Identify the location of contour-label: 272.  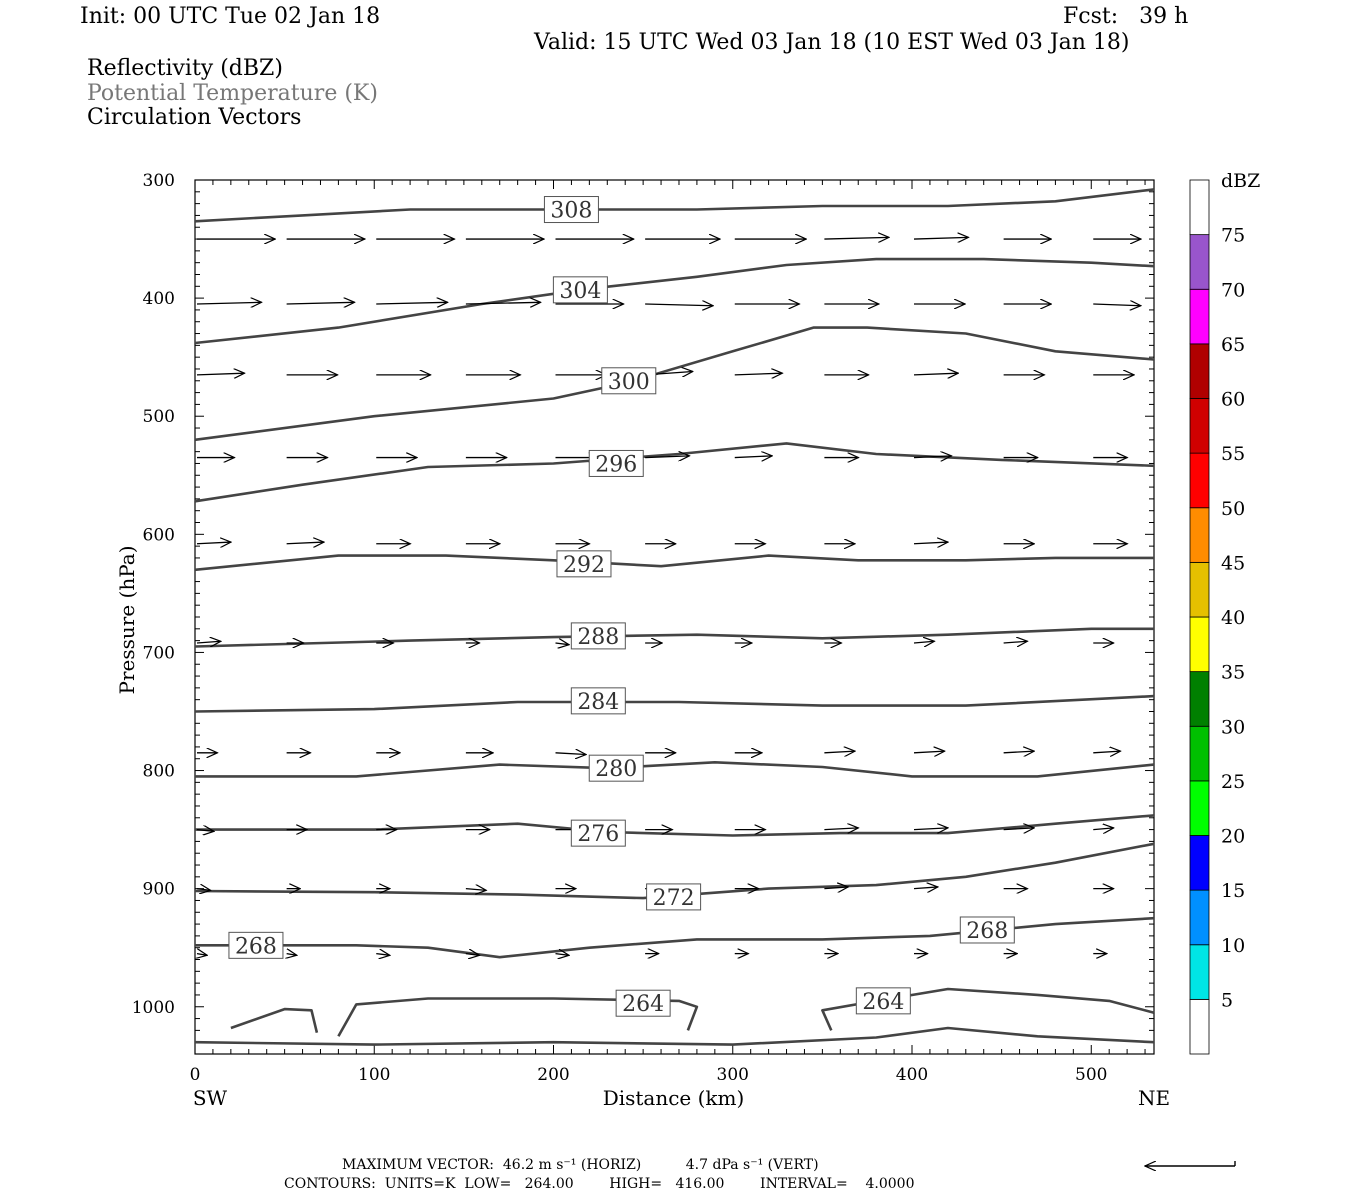
(674, 898).